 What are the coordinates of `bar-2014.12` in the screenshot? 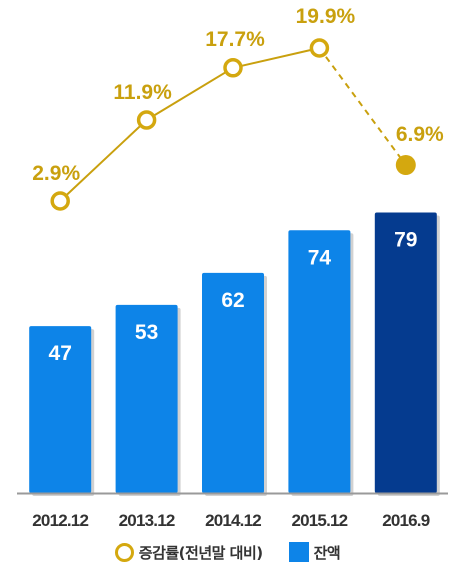 It's located at (233, 382).